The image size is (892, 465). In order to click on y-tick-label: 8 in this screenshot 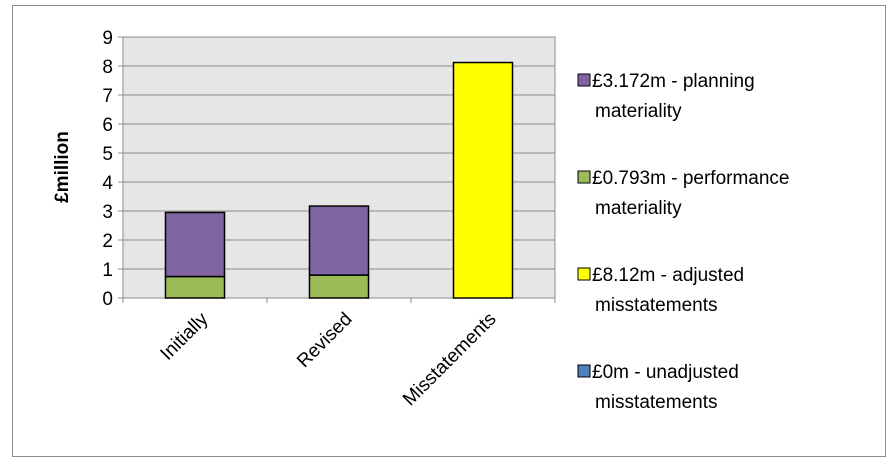, I will do `click(107, 67)`.